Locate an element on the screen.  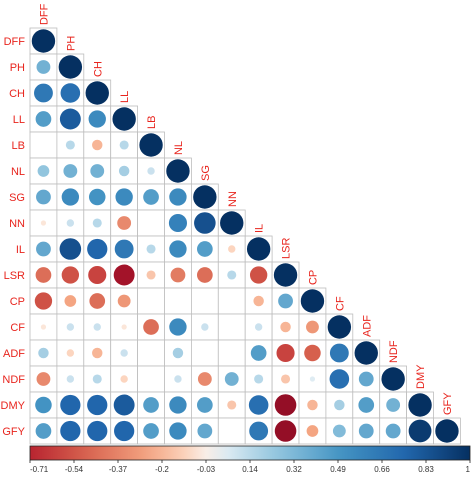
colorbar-tick-label: 0.32 is located at coordinates (294, 469).